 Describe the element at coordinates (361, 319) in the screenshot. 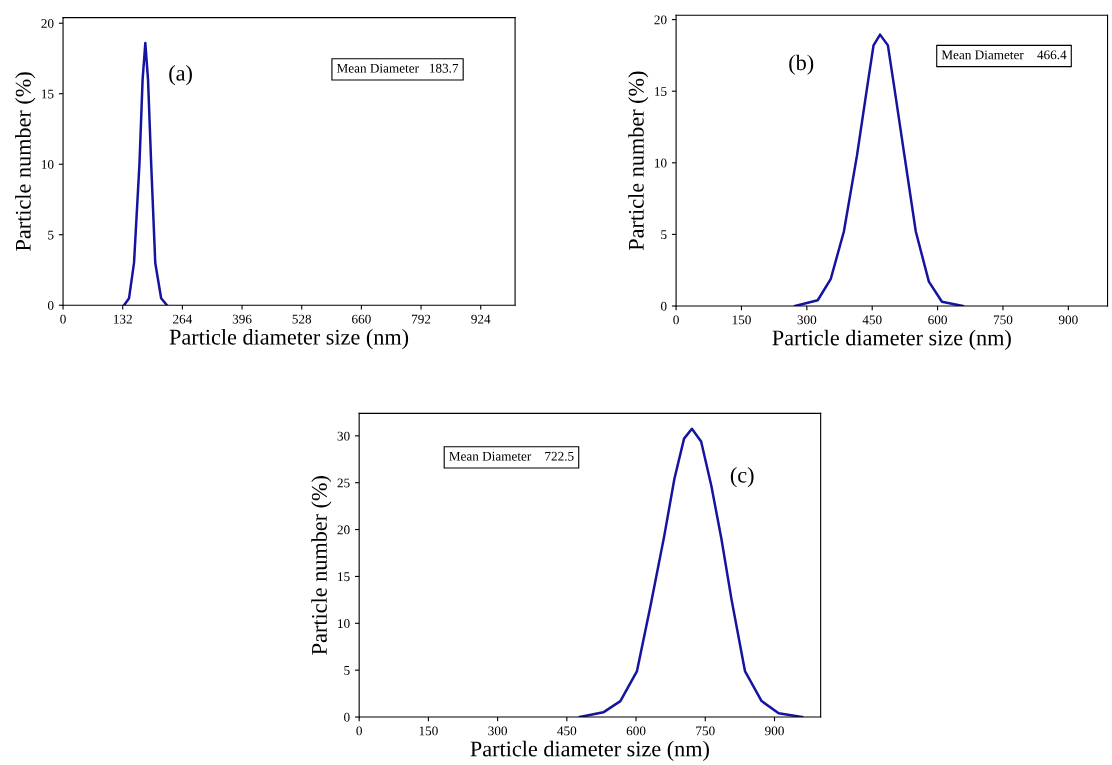

I see `x-tick-label: 660` at that location.